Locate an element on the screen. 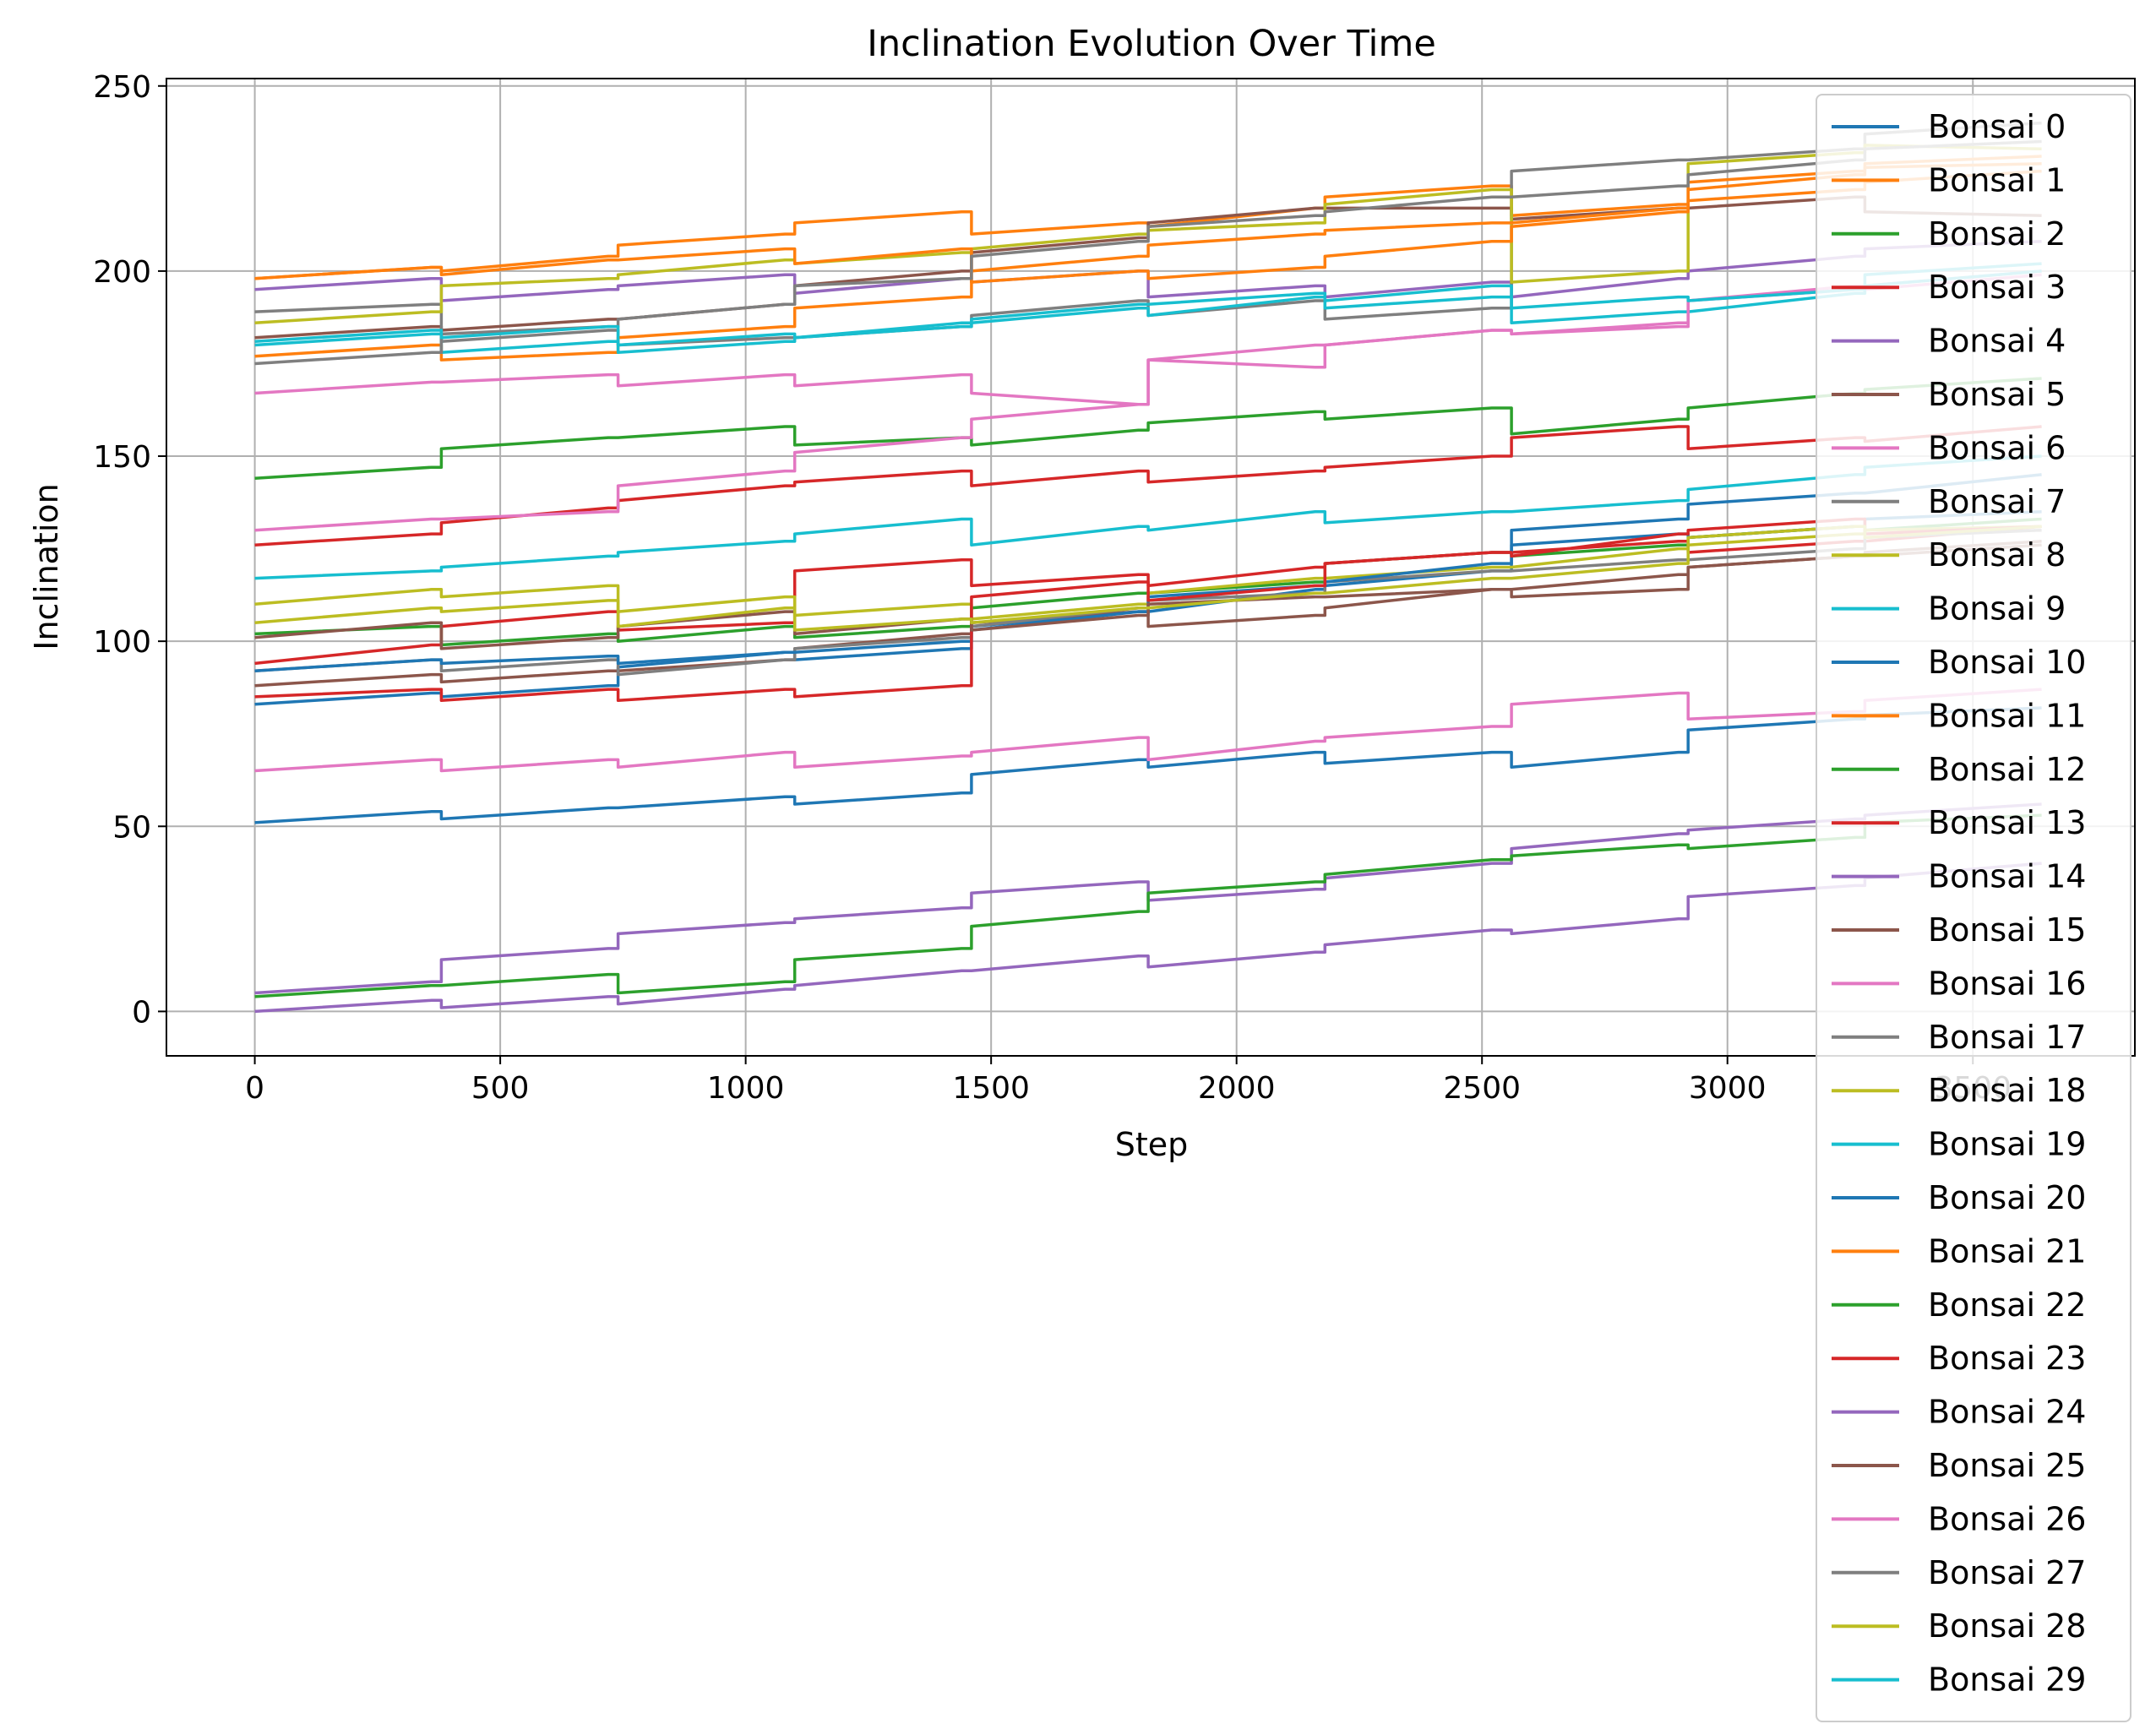  legend-label-bonsai-20: Bonsai 20 is located at coordinates (2007, 1197).